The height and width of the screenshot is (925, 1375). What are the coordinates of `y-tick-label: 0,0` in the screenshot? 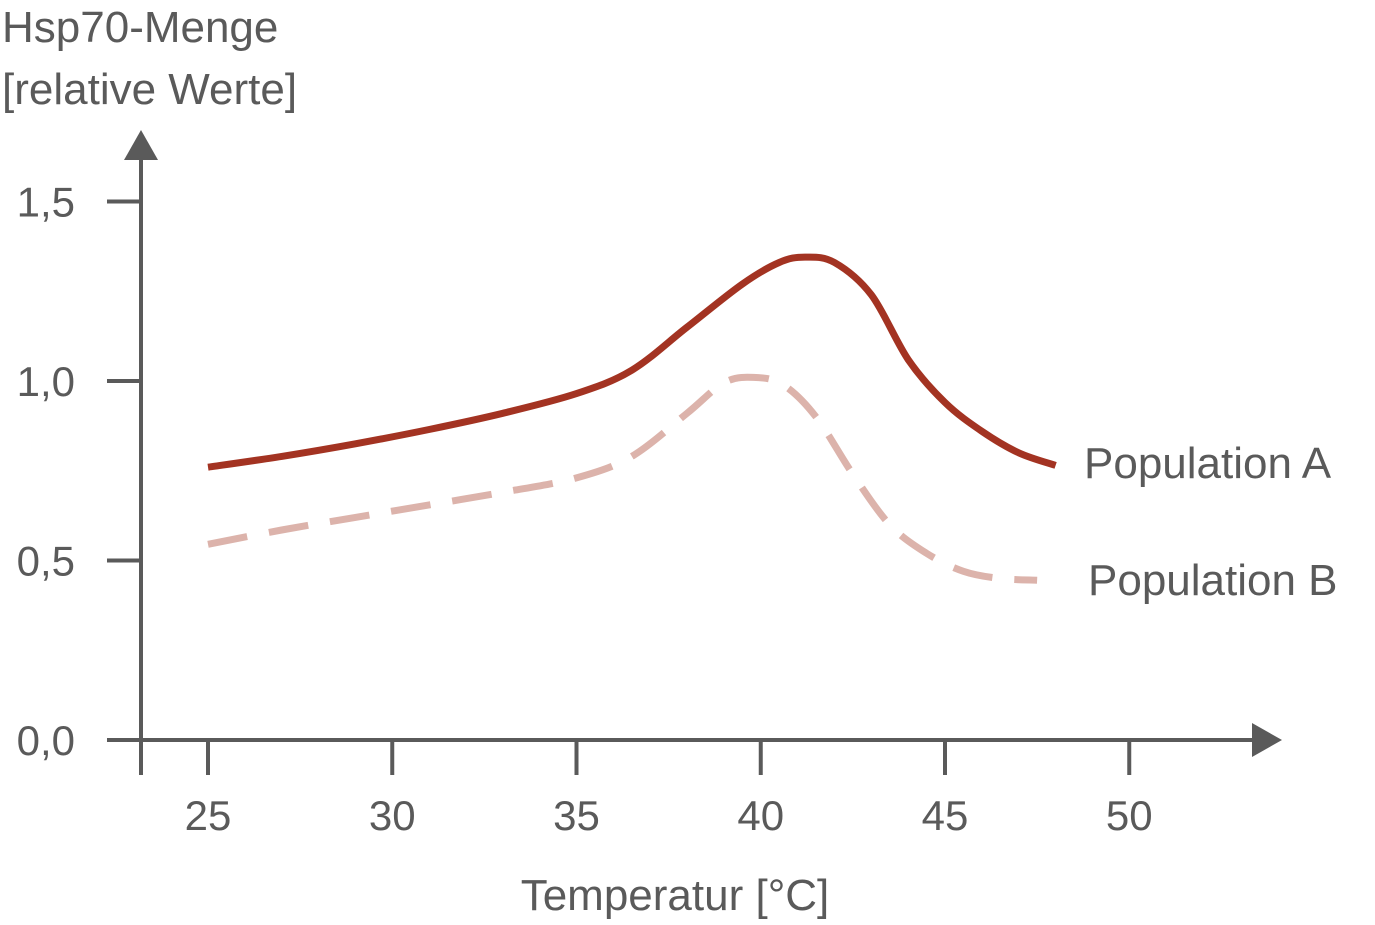 It's located at (46, 740).